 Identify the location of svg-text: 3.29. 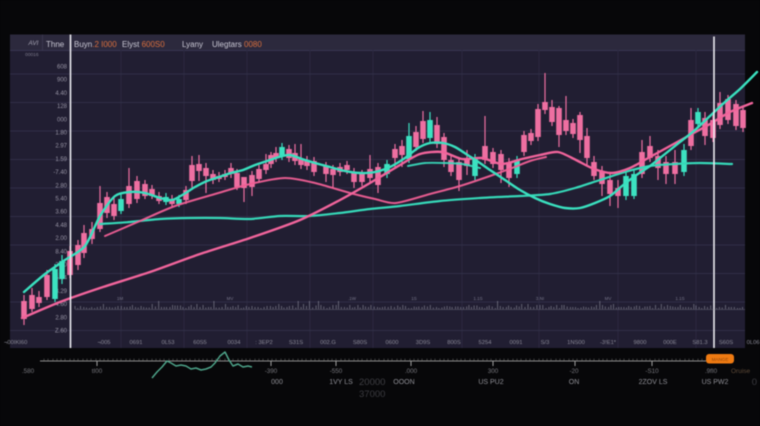
(61, 292).